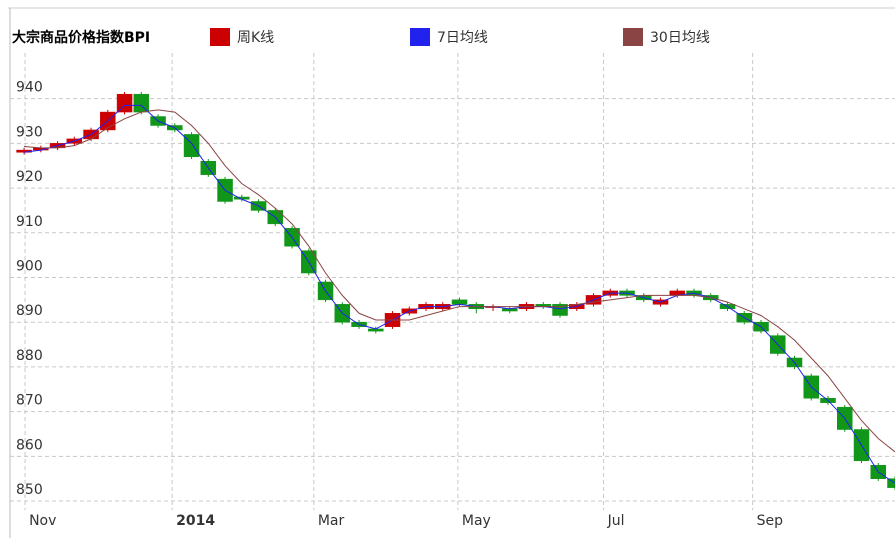 This screenshot has height=538, width=895. What do you see at coordinates (255, 38) in the screenshot?
I see `legend-label: 周K线` at bounding box center [255, 38].